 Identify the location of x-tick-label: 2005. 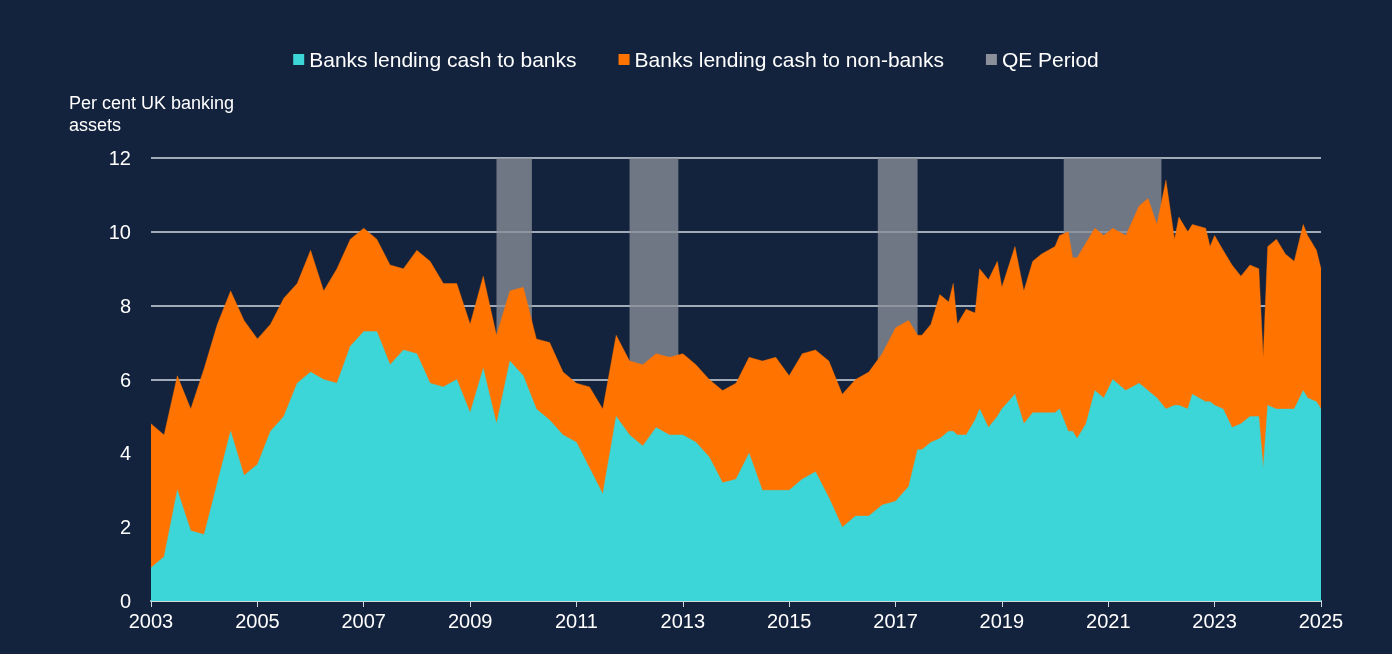
(257, 621).